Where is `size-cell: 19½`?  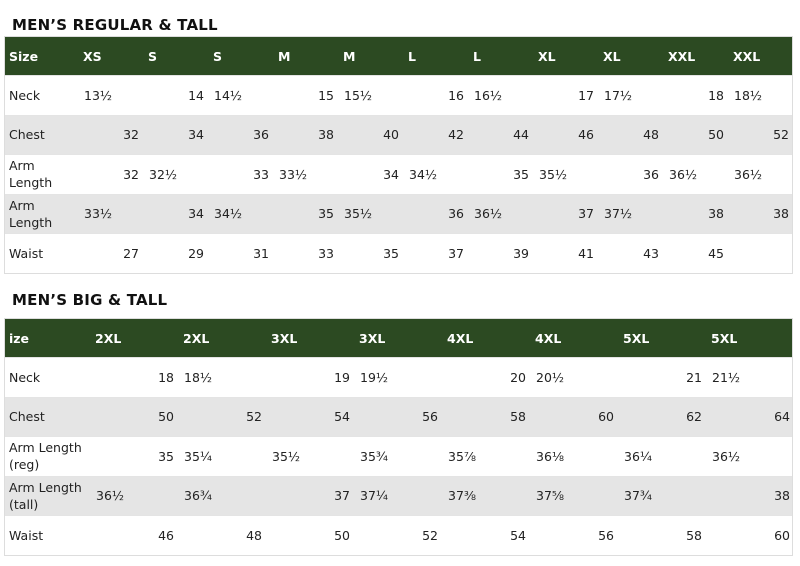
size-cell: 19½ is located at coordinates (374, 377).